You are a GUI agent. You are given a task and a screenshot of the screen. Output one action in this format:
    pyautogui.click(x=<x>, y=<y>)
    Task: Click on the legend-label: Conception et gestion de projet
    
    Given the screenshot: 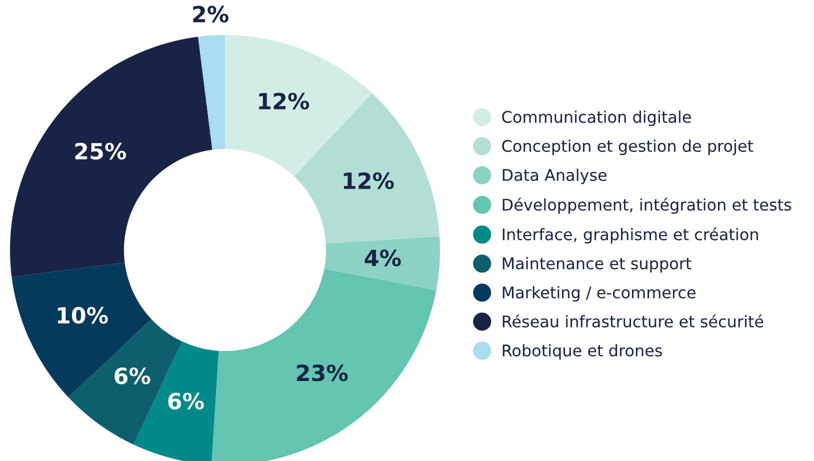 What is the action you would take?
    pyautogui.click(x=628, y=148)
    